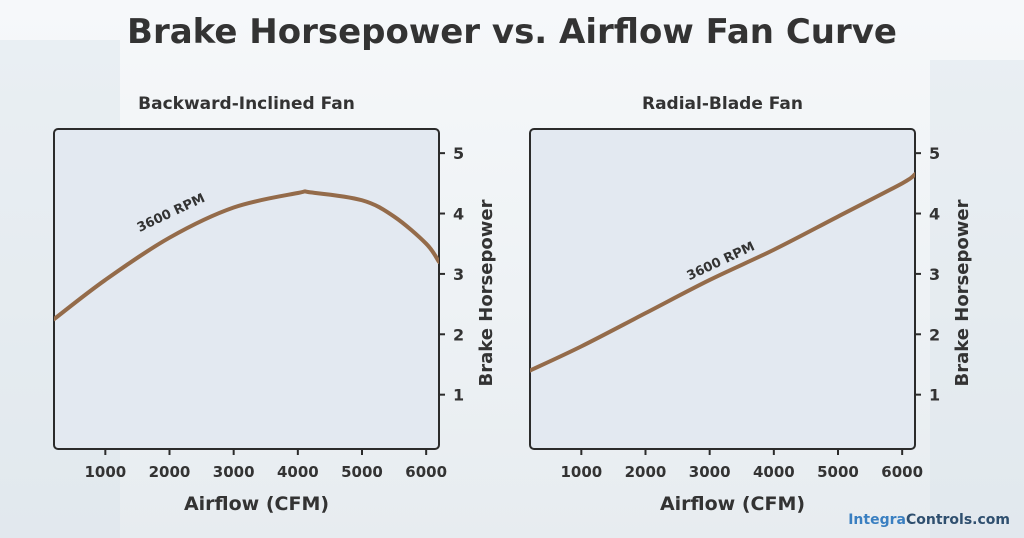 Image resolution: width=1024 pixels, height=538 pixels. What do you see at coordinates (170, 472) in the screenshot?
I see `chart1-x-tick-label: 2000` at bounding box center [170, 472].